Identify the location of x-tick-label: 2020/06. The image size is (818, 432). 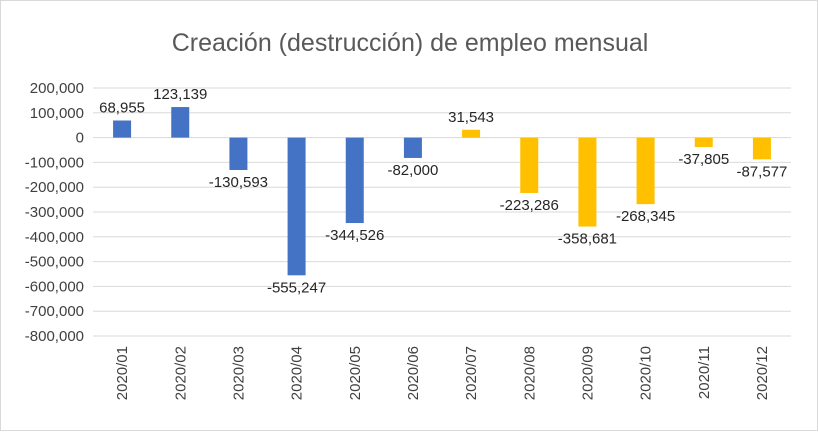
(413, 373).